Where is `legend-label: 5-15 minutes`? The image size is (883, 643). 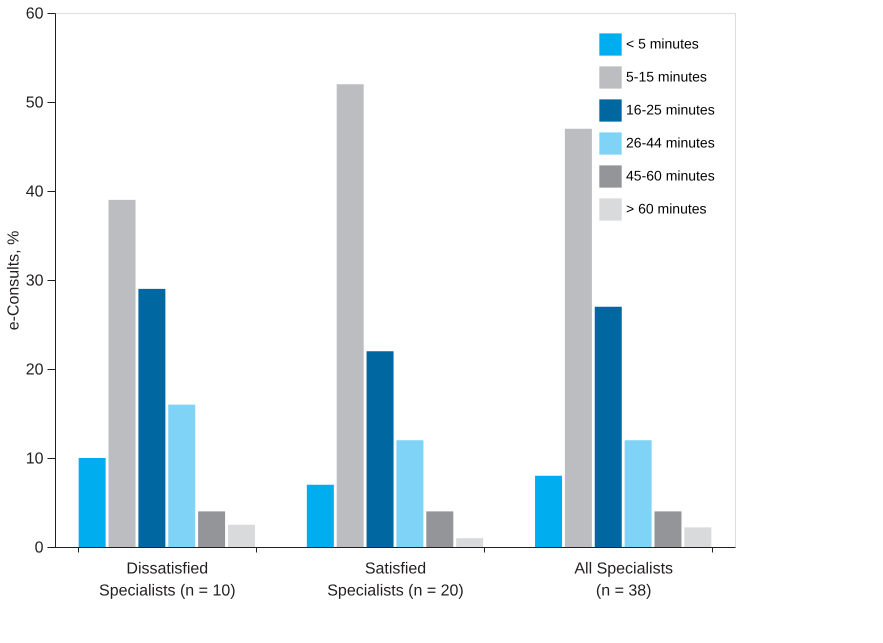 legend-label: 5-15 minutes is located at coordinates (666, 76).